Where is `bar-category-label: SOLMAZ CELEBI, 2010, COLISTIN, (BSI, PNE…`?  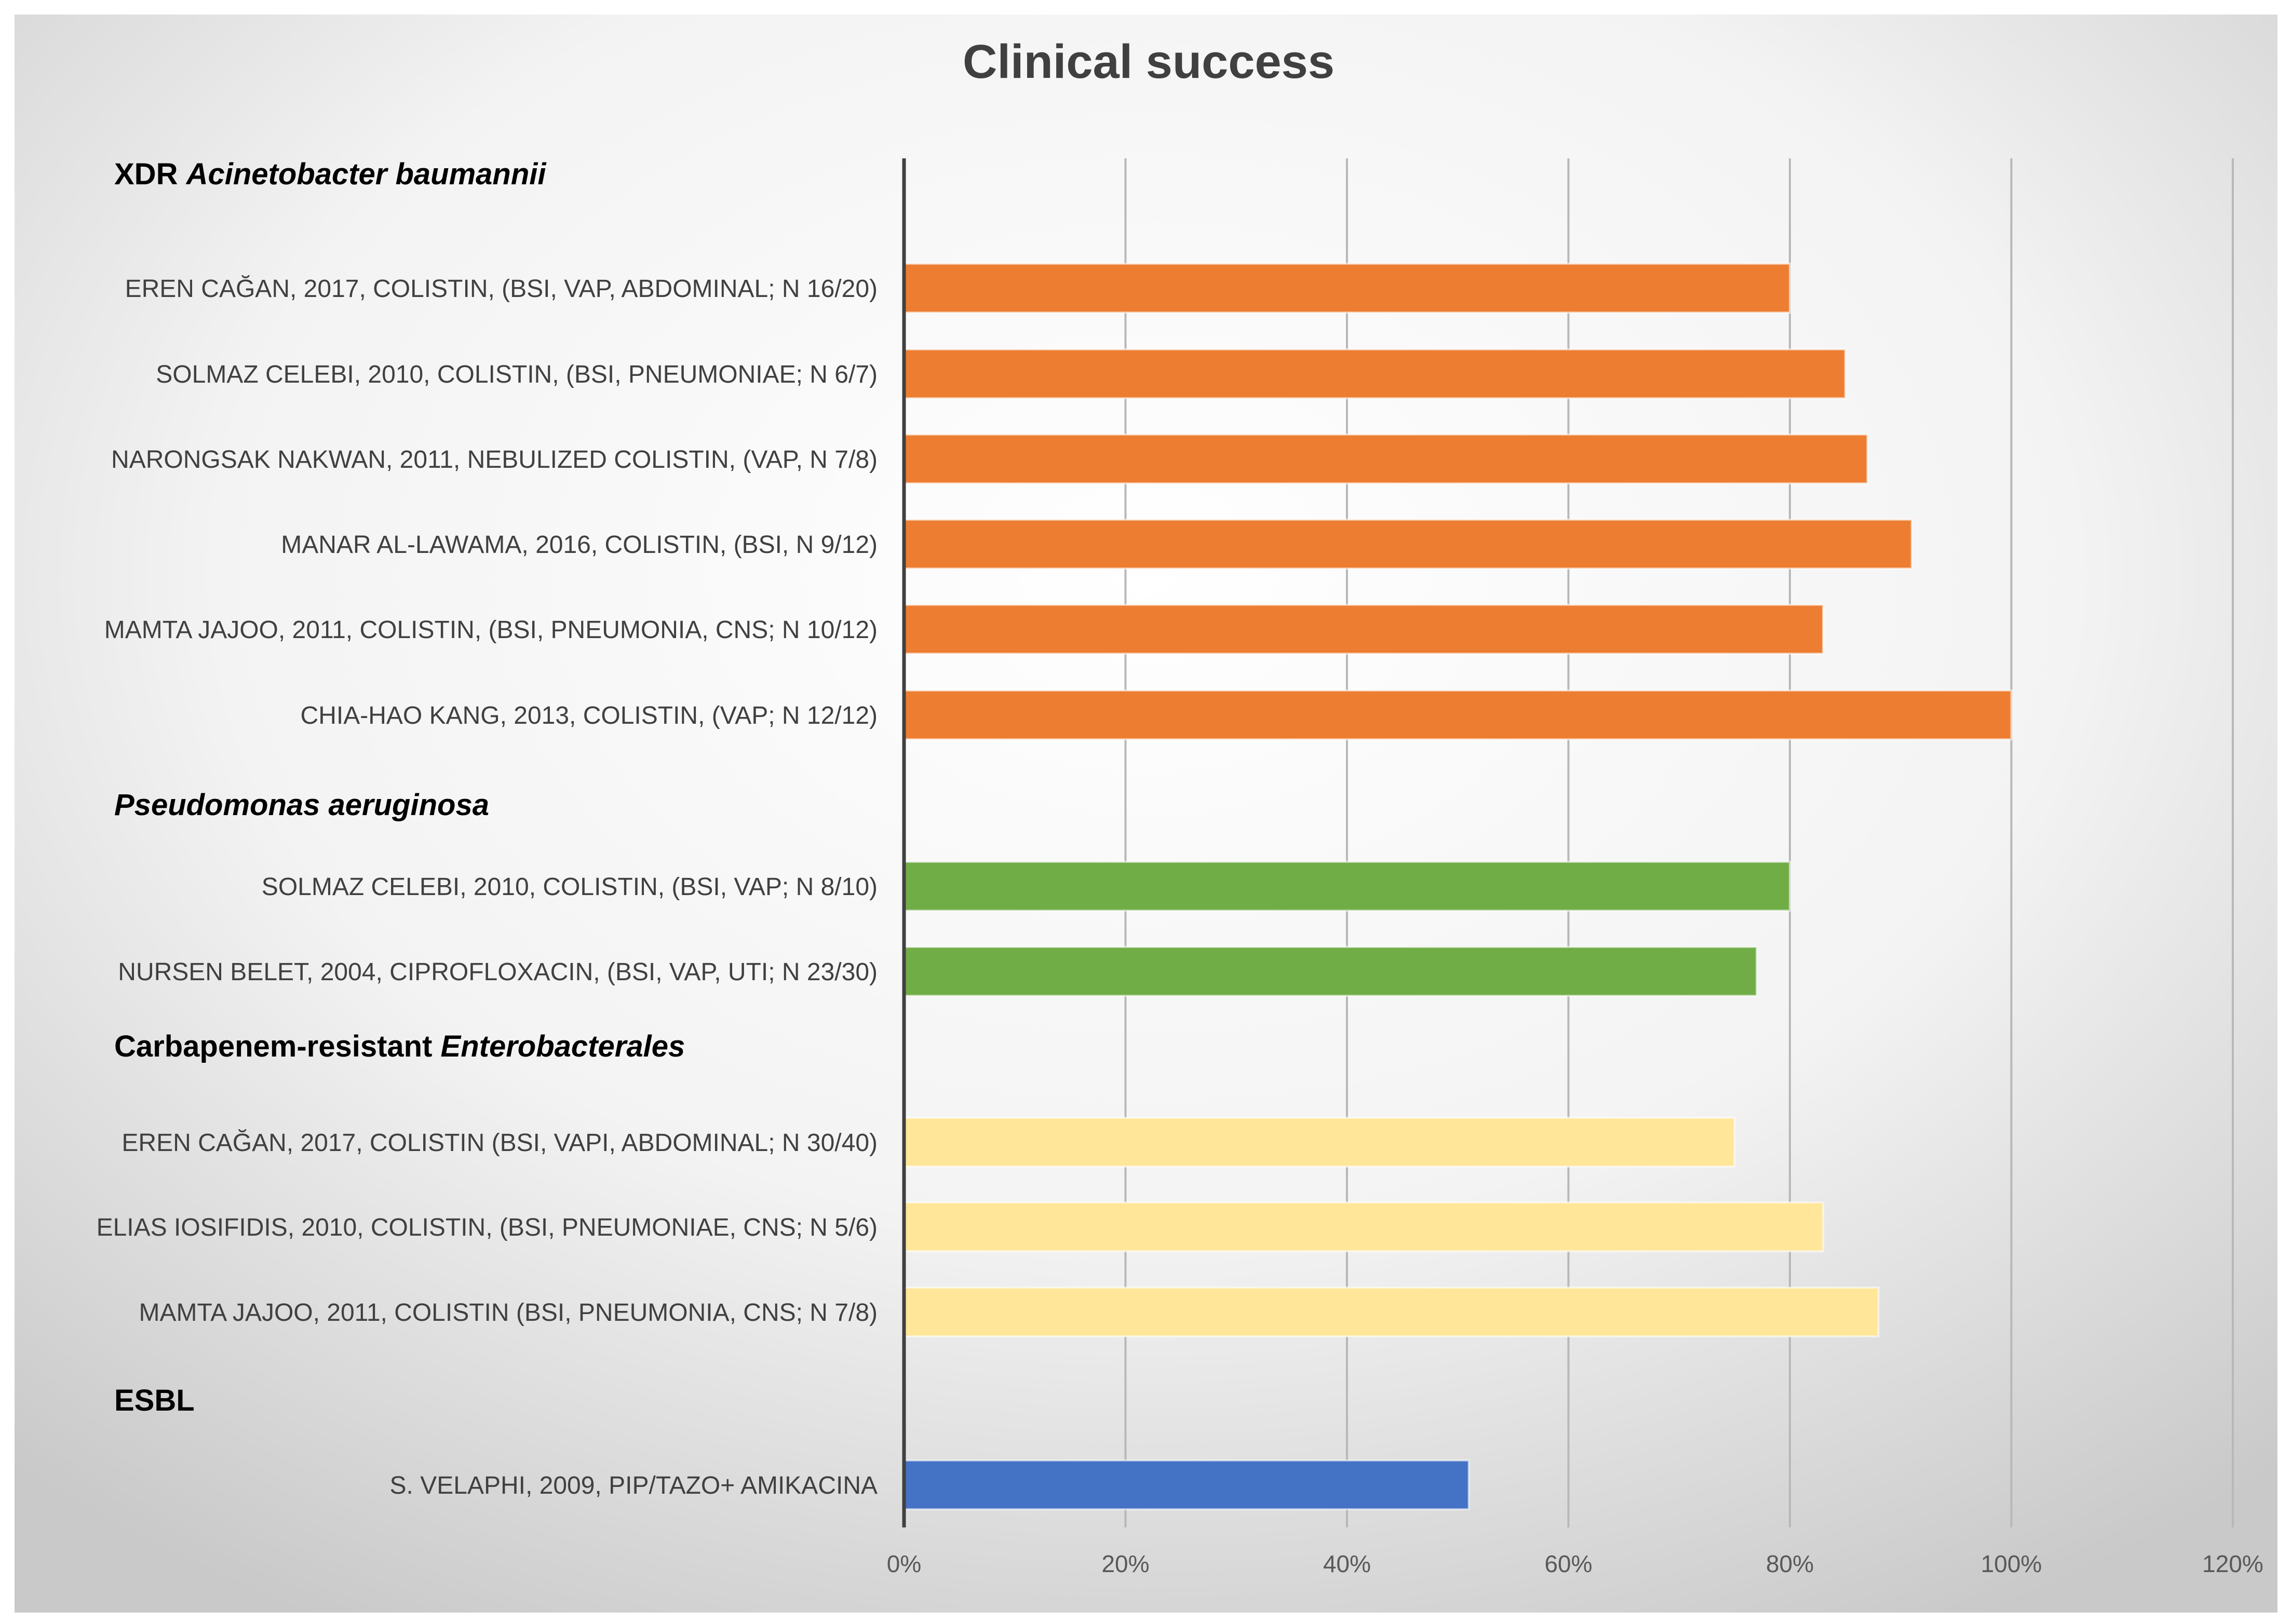 bar-category-label: SOLMAZ CELEBI, 2010, COLISTIN, (BSI, PNE… is located at coordinates (517, 374).